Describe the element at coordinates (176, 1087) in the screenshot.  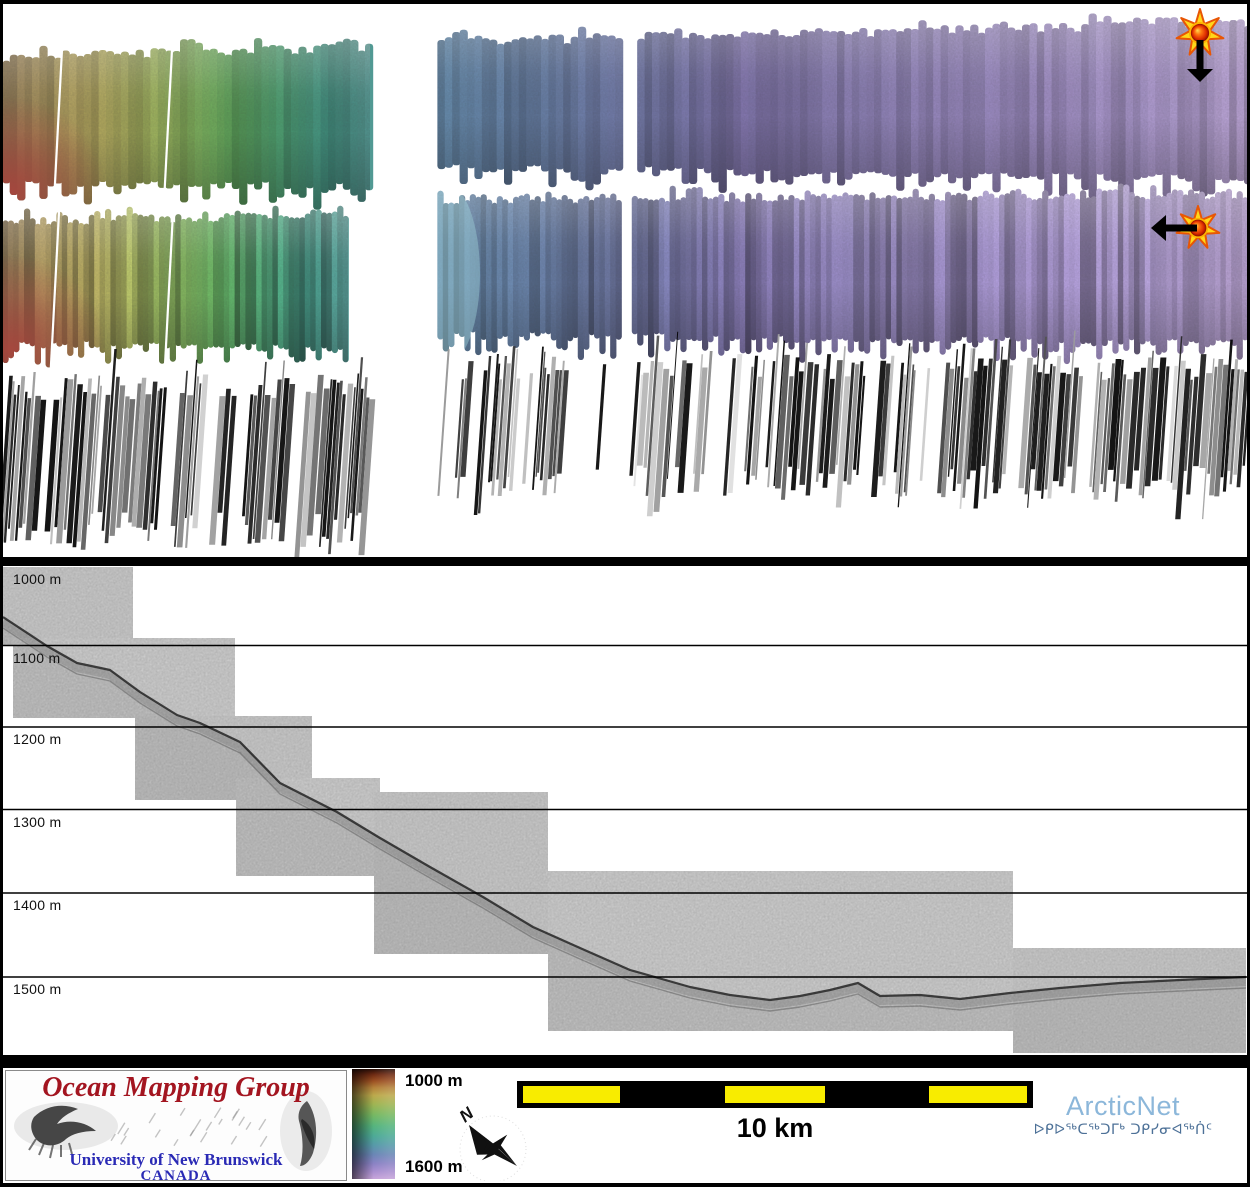
I see `omg-title: Ocean Mapping Group` at that location.